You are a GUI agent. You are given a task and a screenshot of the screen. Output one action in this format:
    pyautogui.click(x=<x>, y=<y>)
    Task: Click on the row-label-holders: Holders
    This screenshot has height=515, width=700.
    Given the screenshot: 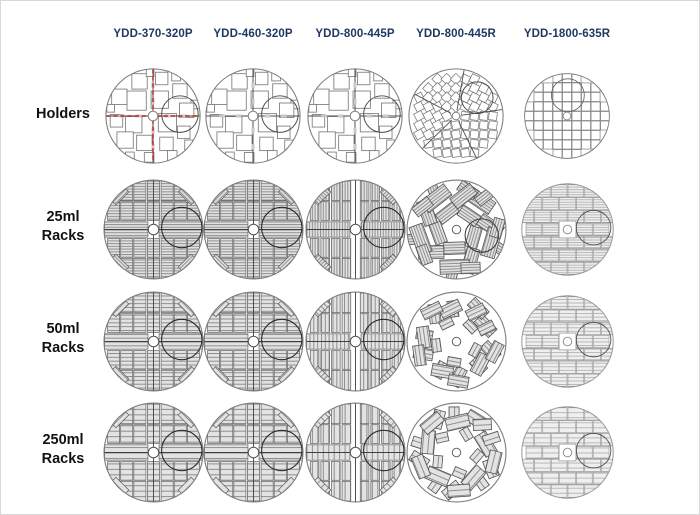 What is the action you would take?
    pyautogui.click(x=63, y=114)
    